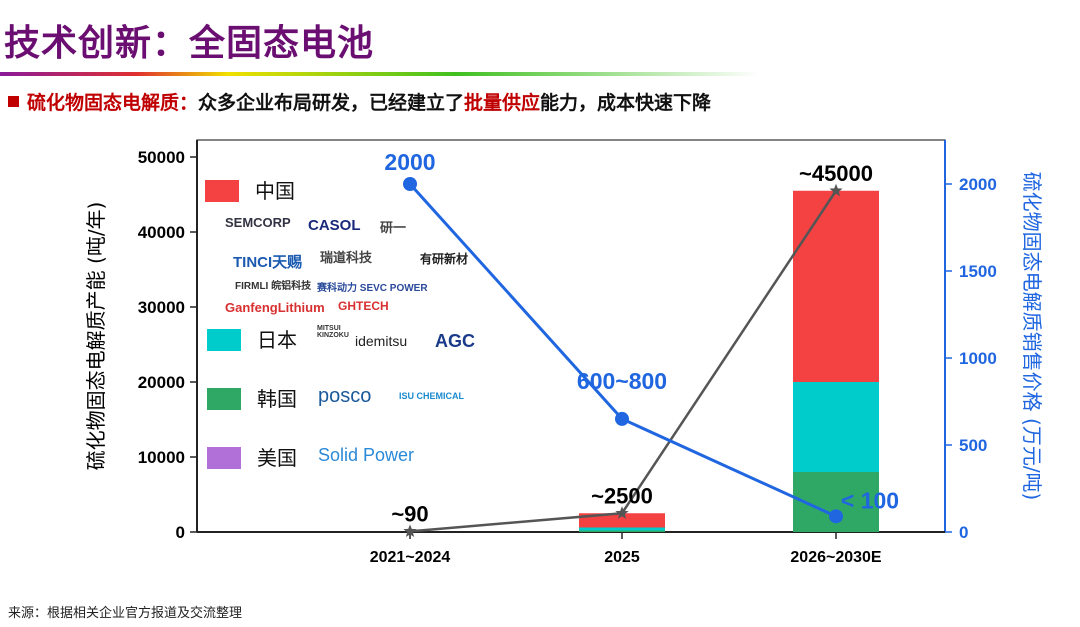 This screenshot has width=1080, height=627. Describe the element at coordinates (161, 157) in the screenshot. I see `y-tick-label: 50000` at that location.